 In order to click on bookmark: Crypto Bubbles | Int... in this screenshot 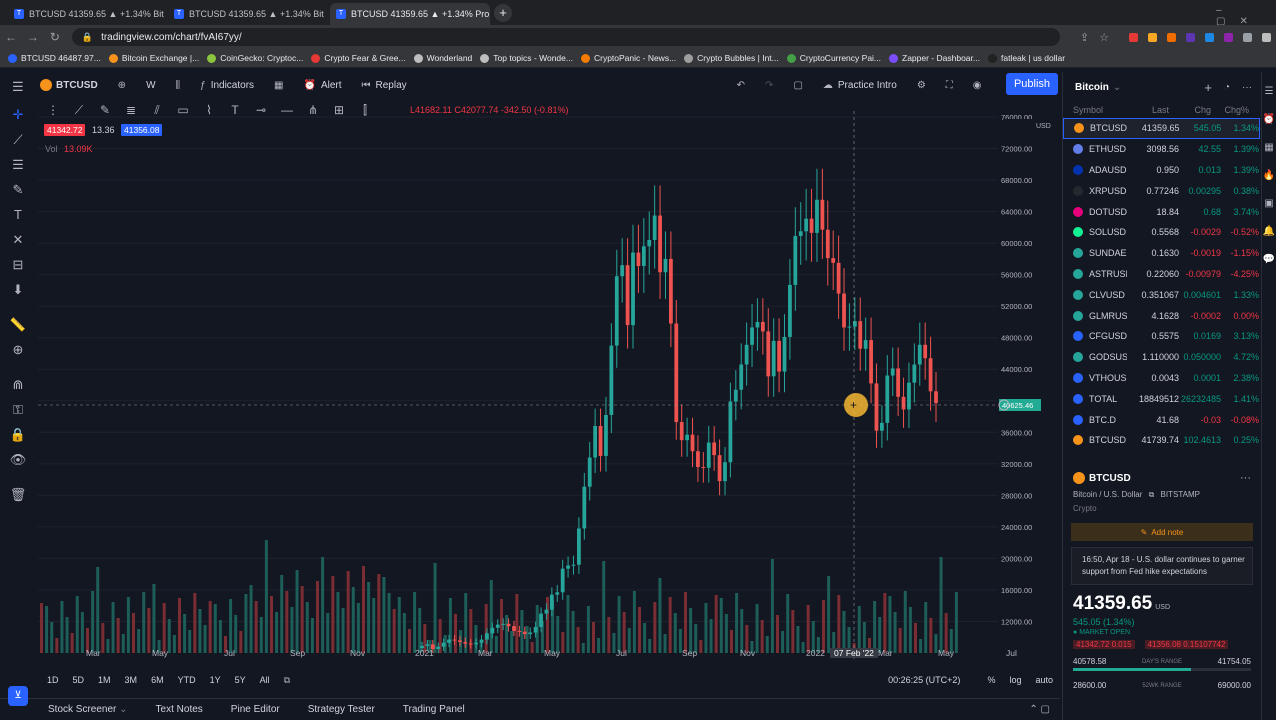, I will do `click(731, 58)`.